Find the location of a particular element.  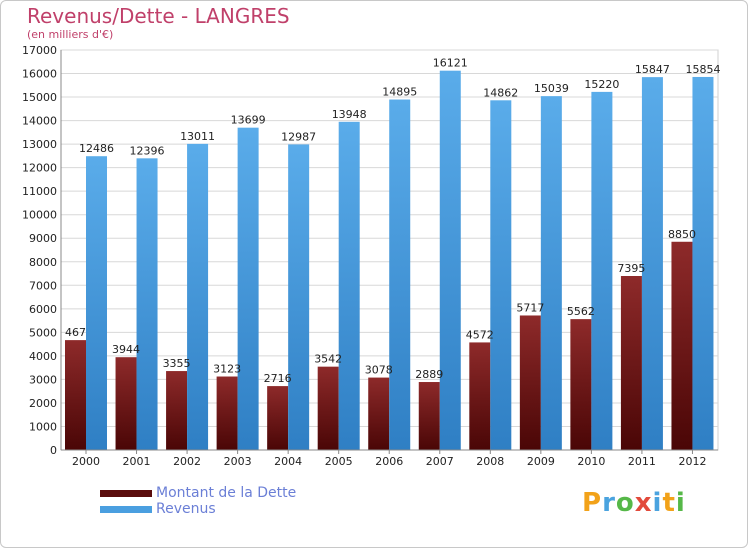

chart-title: Revenus/Dette - LANGRES is located at coordinates (158, 16).